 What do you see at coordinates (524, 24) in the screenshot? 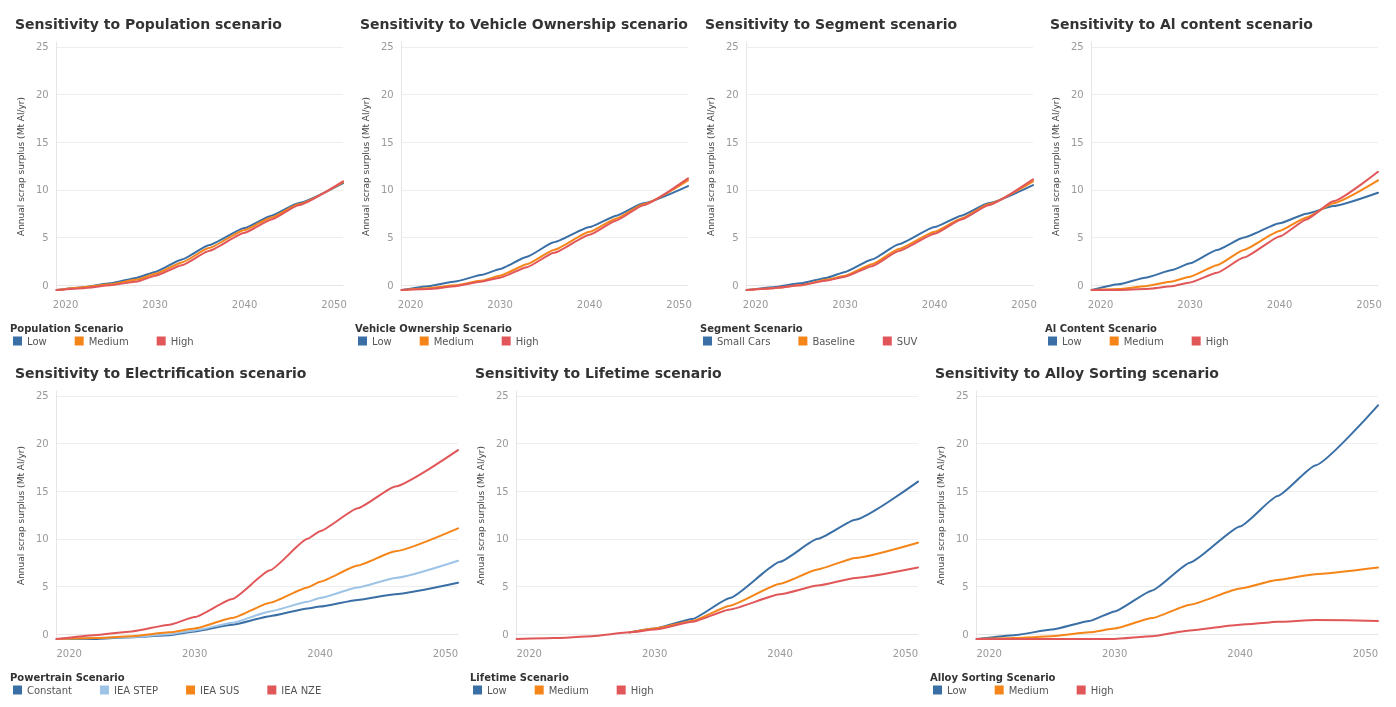
I see `chart-title: Sensitivity to Vehicle Ownership scenario` at bounding box center [524, 24].